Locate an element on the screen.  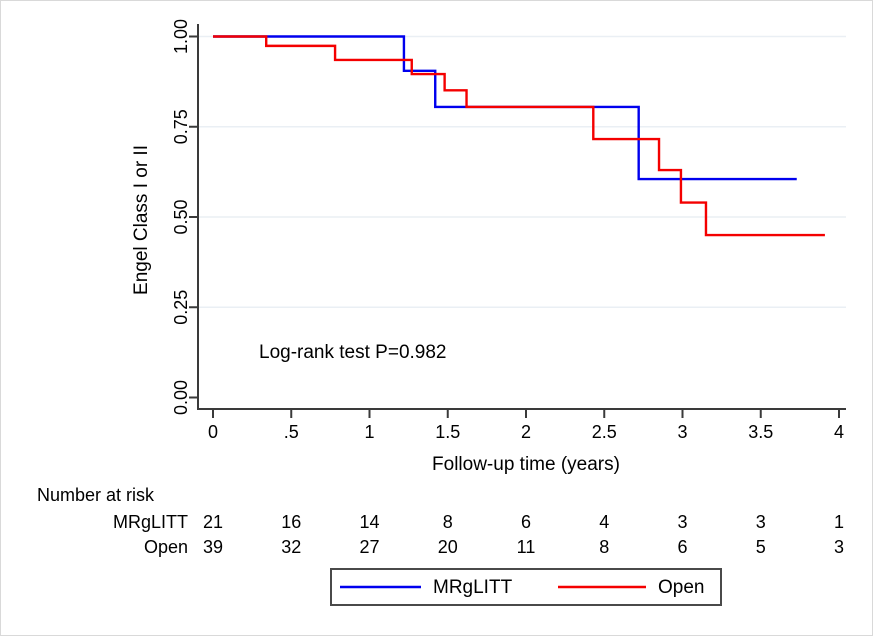
y-axis-title: Engel Class I or II is located at coordinates (141, 220).